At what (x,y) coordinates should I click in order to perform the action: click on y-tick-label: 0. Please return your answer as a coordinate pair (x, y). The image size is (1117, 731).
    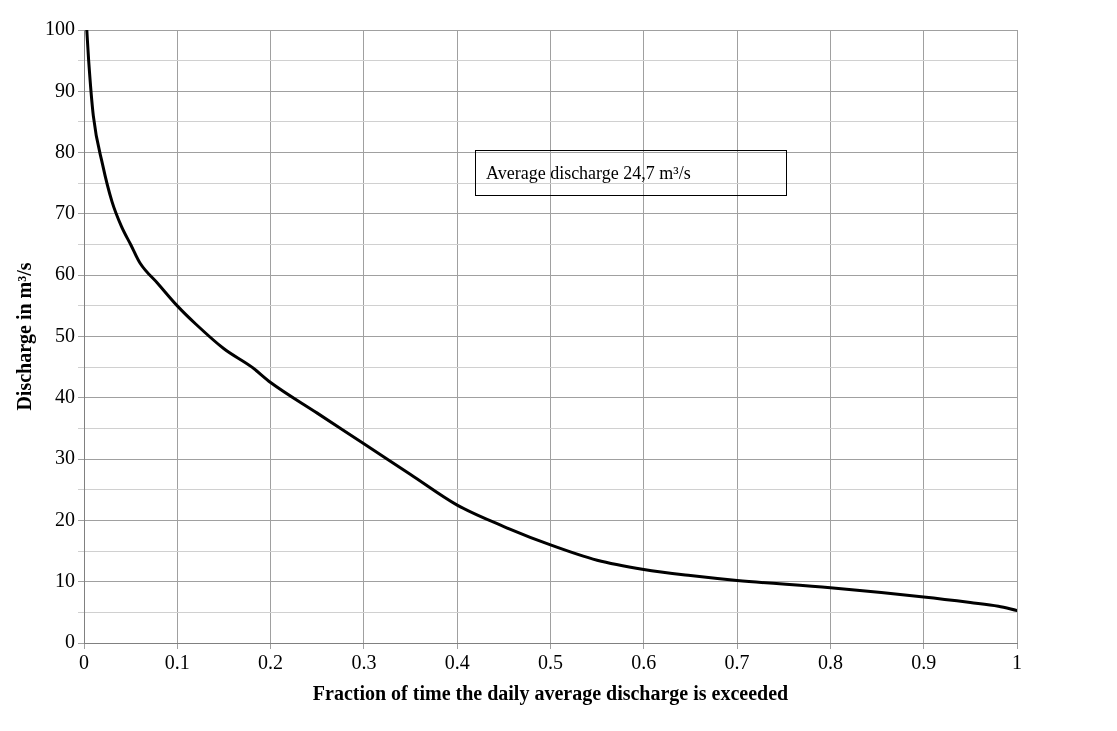
    Looking at the image, I should click on (70, 641).